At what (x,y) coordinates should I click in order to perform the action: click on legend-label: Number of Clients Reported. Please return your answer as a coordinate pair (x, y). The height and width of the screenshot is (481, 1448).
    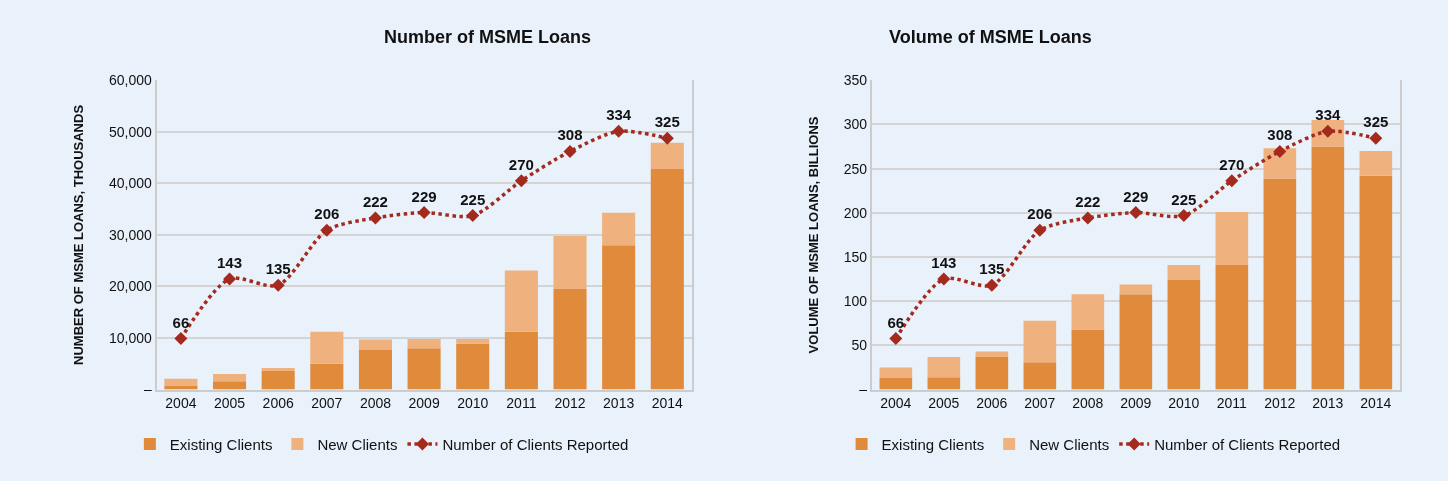
    Looking at the image, I should click on (1247, 444).